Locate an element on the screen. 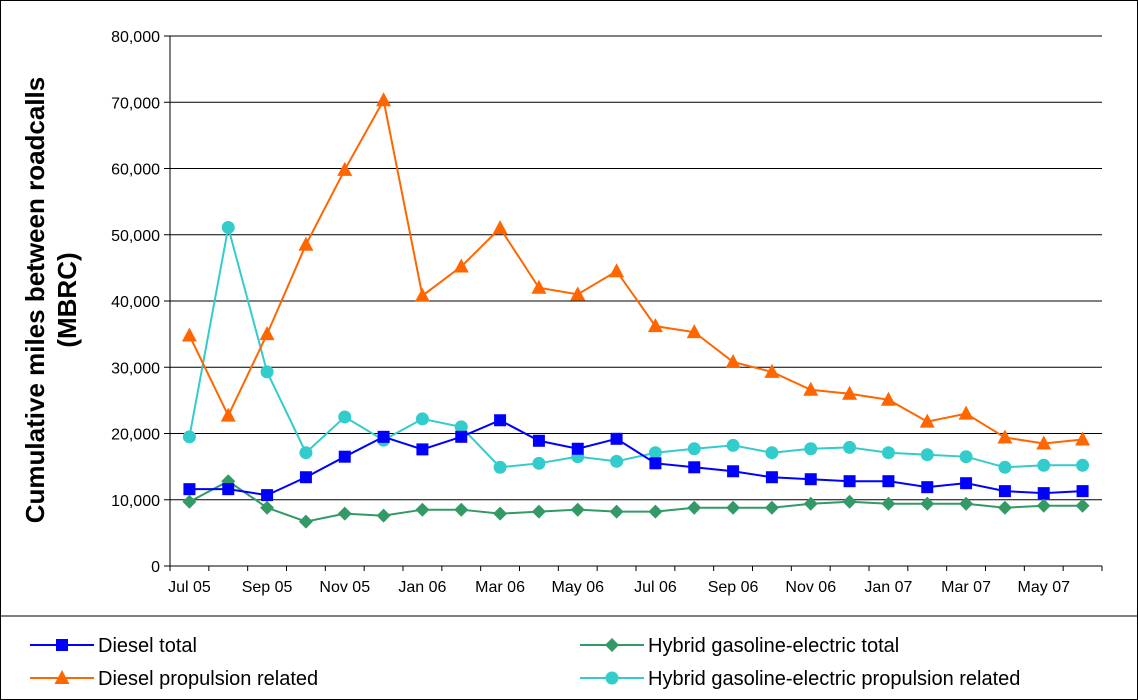 Image resolution: width=1138 pixels, height=700 pixels. series-line is located at coordinates (636, 458).